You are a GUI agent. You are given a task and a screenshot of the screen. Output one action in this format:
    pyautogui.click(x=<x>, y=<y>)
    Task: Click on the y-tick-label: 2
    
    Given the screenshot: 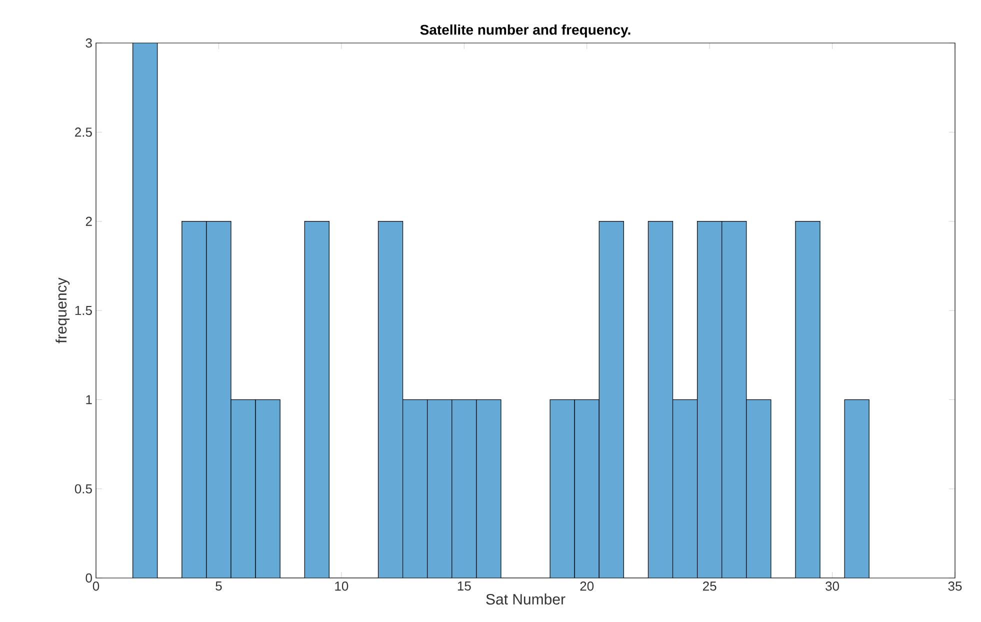 What is the action you would take?
    pyautogui.click(x=89, y=221)
    